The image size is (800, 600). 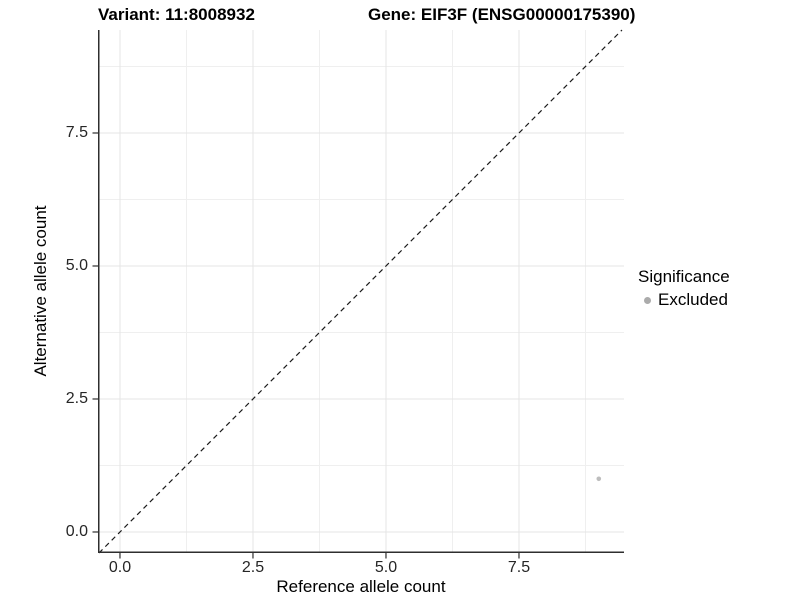 What do you see at coordinates (120, 567) in the screenshot?
I see `x-tick-label: 0.0` at bounding box center [120, 567].